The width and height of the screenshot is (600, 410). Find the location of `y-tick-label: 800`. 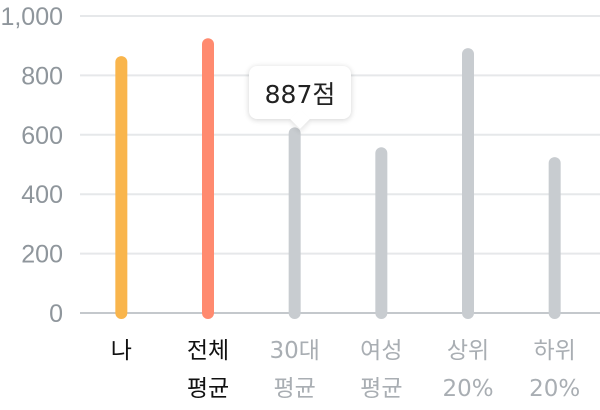

y-tick-label: 800 is located at coordinates (42, 76).